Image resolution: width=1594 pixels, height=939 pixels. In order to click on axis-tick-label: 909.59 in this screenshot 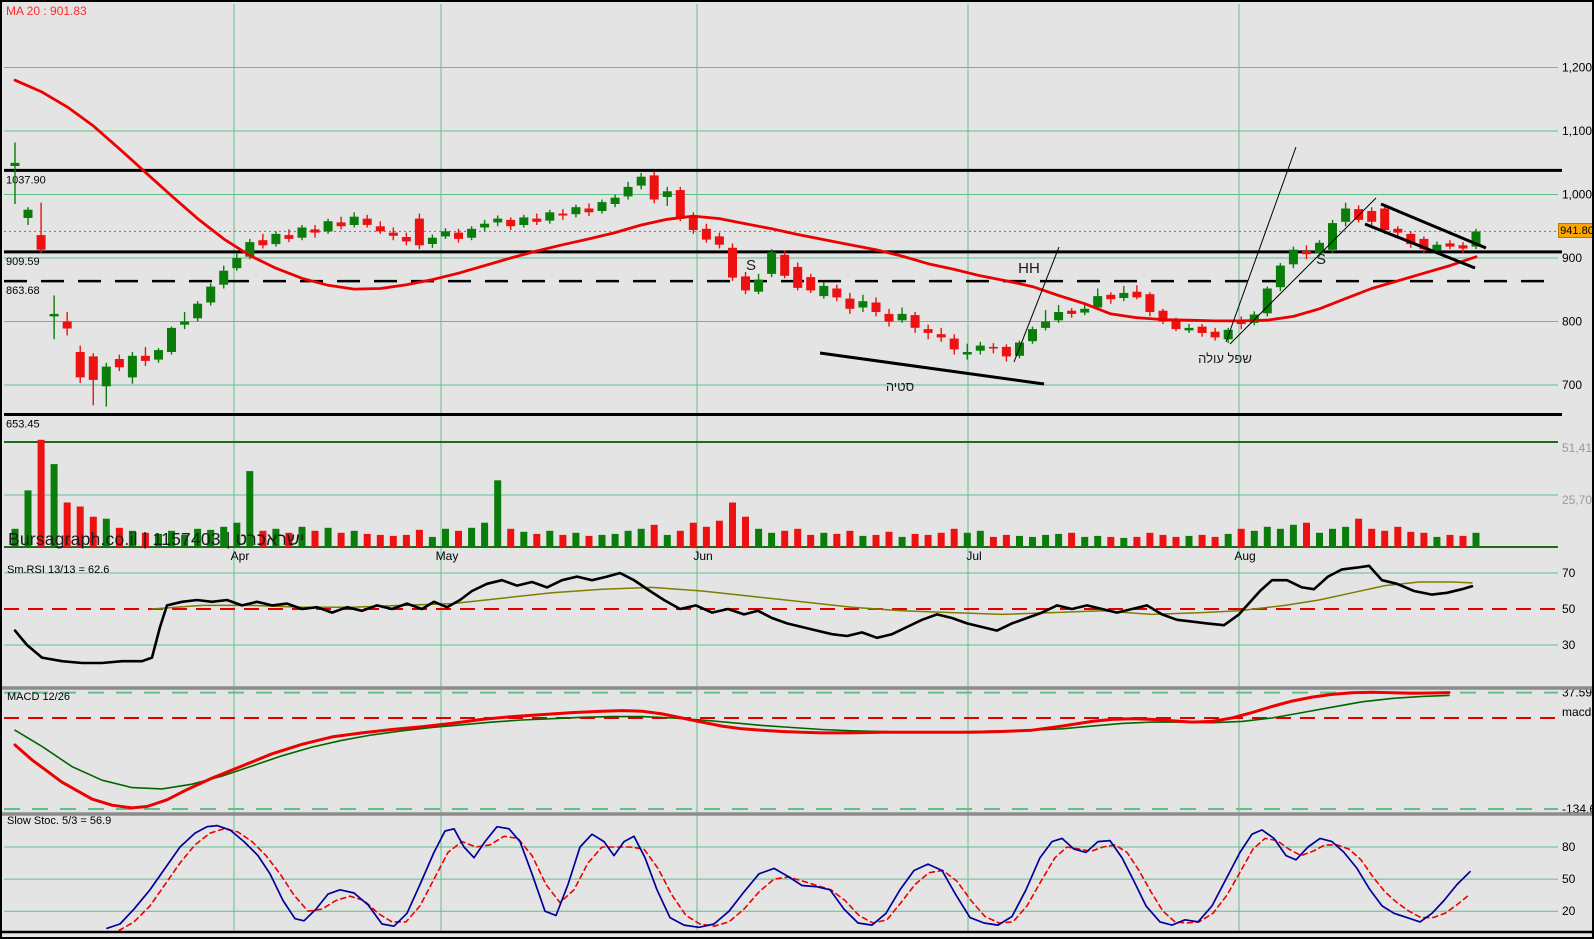, I will do `click(23, 262)`.